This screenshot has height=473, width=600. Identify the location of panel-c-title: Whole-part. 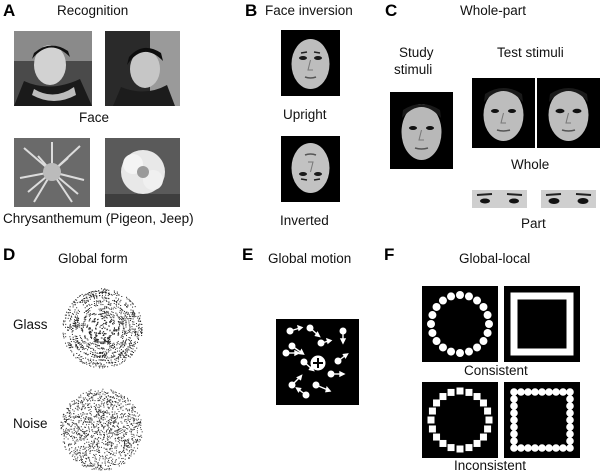
(493, 10).